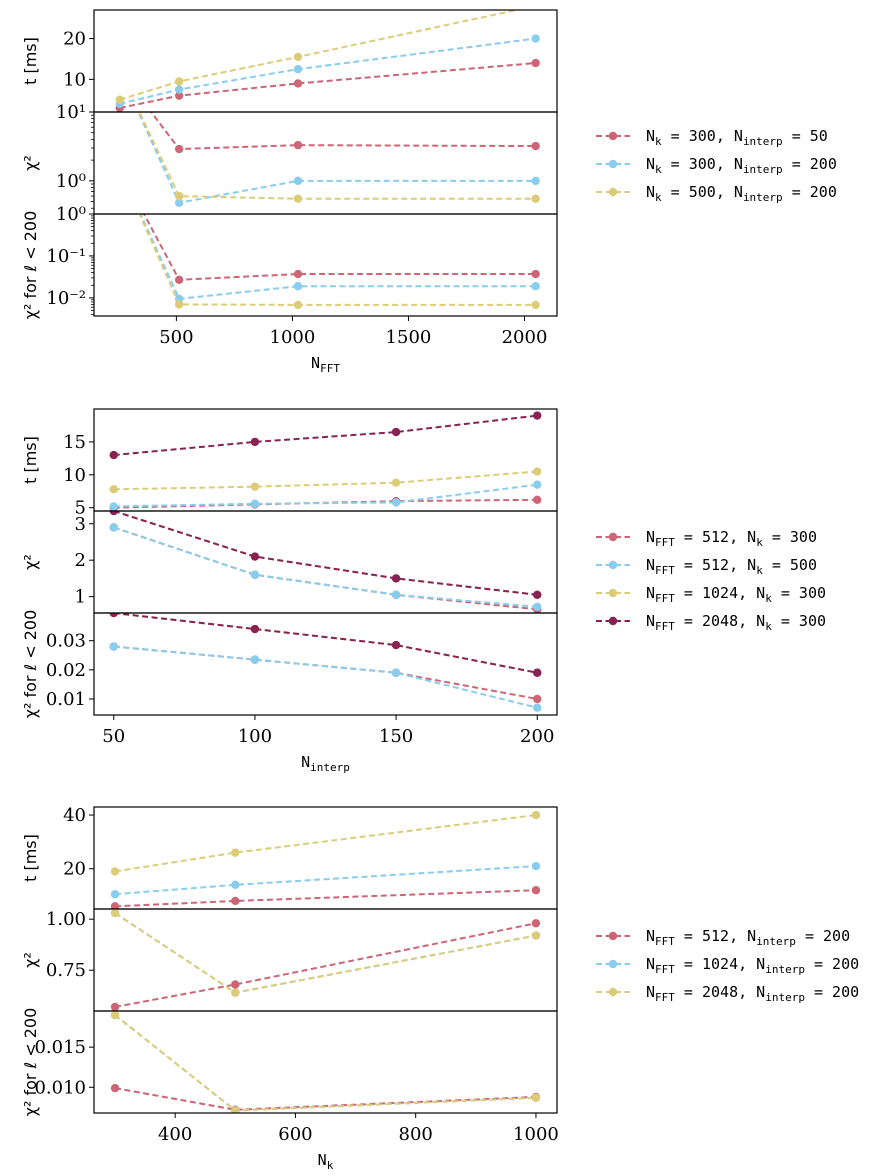  Describe the element at coordinates (752, 993) in the screenshot. I see `legend-label: NFFT = 2048, Ninterp = 200` at that location.